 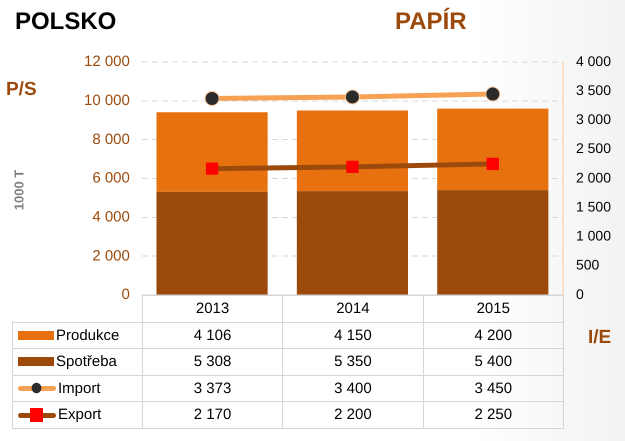 What do you see at coordinates (353, 414) in the screenshot?
I see `data-label: 2 200` at bounding box center [353, 414].